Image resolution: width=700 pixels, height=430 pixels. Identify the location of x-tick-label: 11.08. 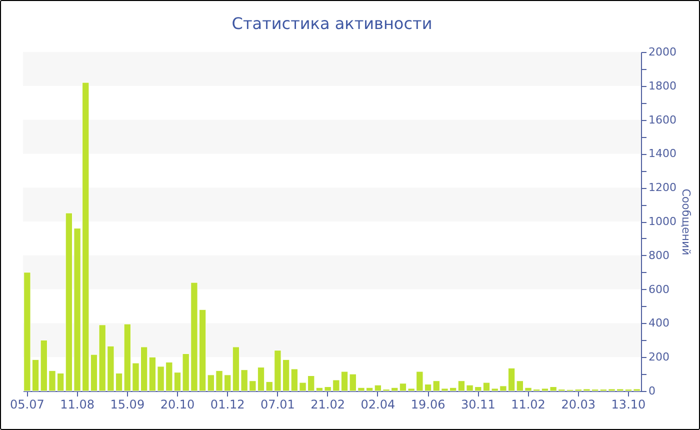
(77, 405).